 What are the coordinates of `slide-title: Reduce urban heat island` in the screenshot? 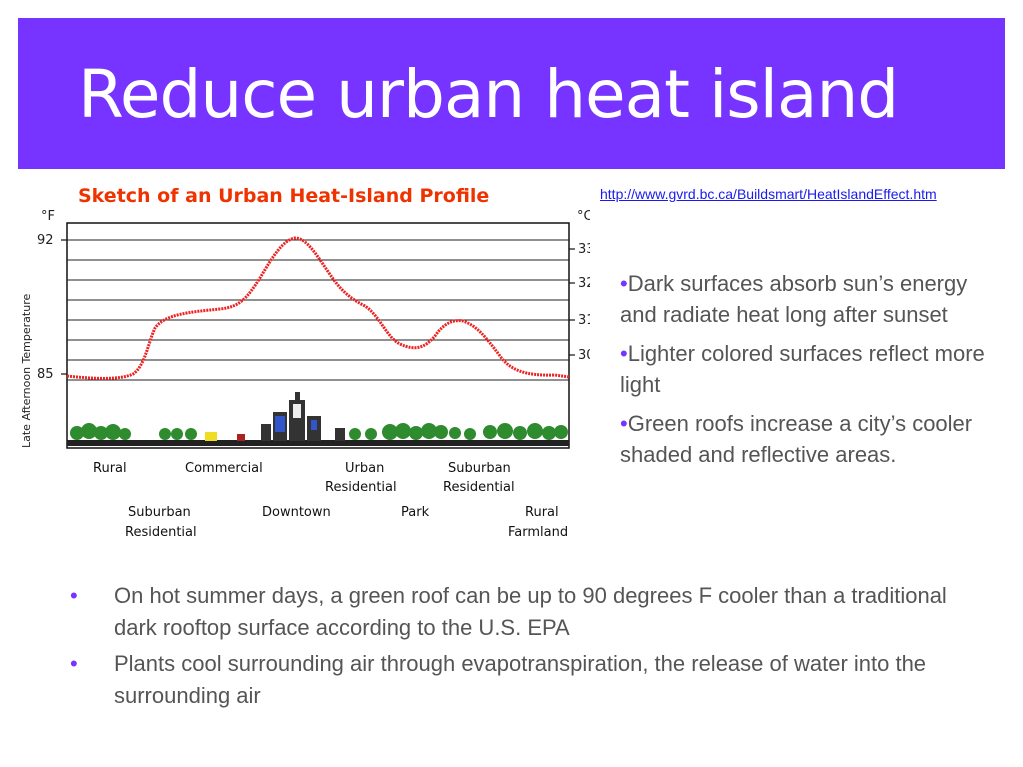 It's located at (488, 94).